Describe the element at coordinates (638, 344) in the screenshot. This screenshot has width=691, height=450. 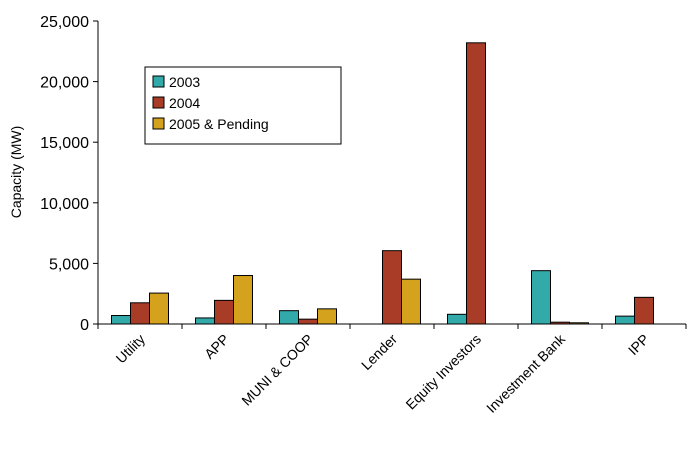
I see `x-tick-label: IPP` at that location.